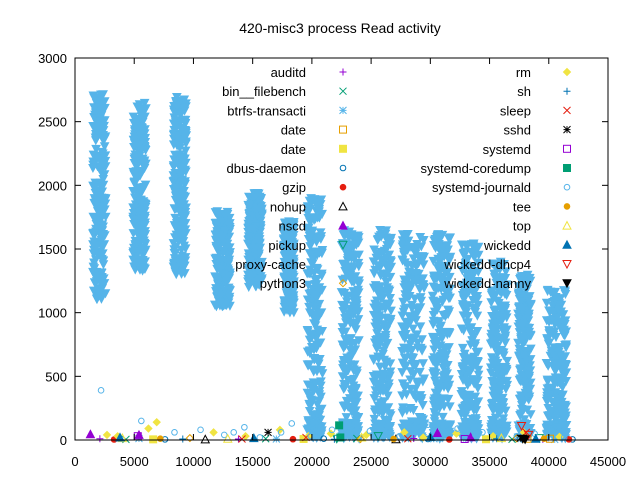 The width and height of the screenshot is (640, 480). I want to click on x-tick-label: 0, so click(74, 461).